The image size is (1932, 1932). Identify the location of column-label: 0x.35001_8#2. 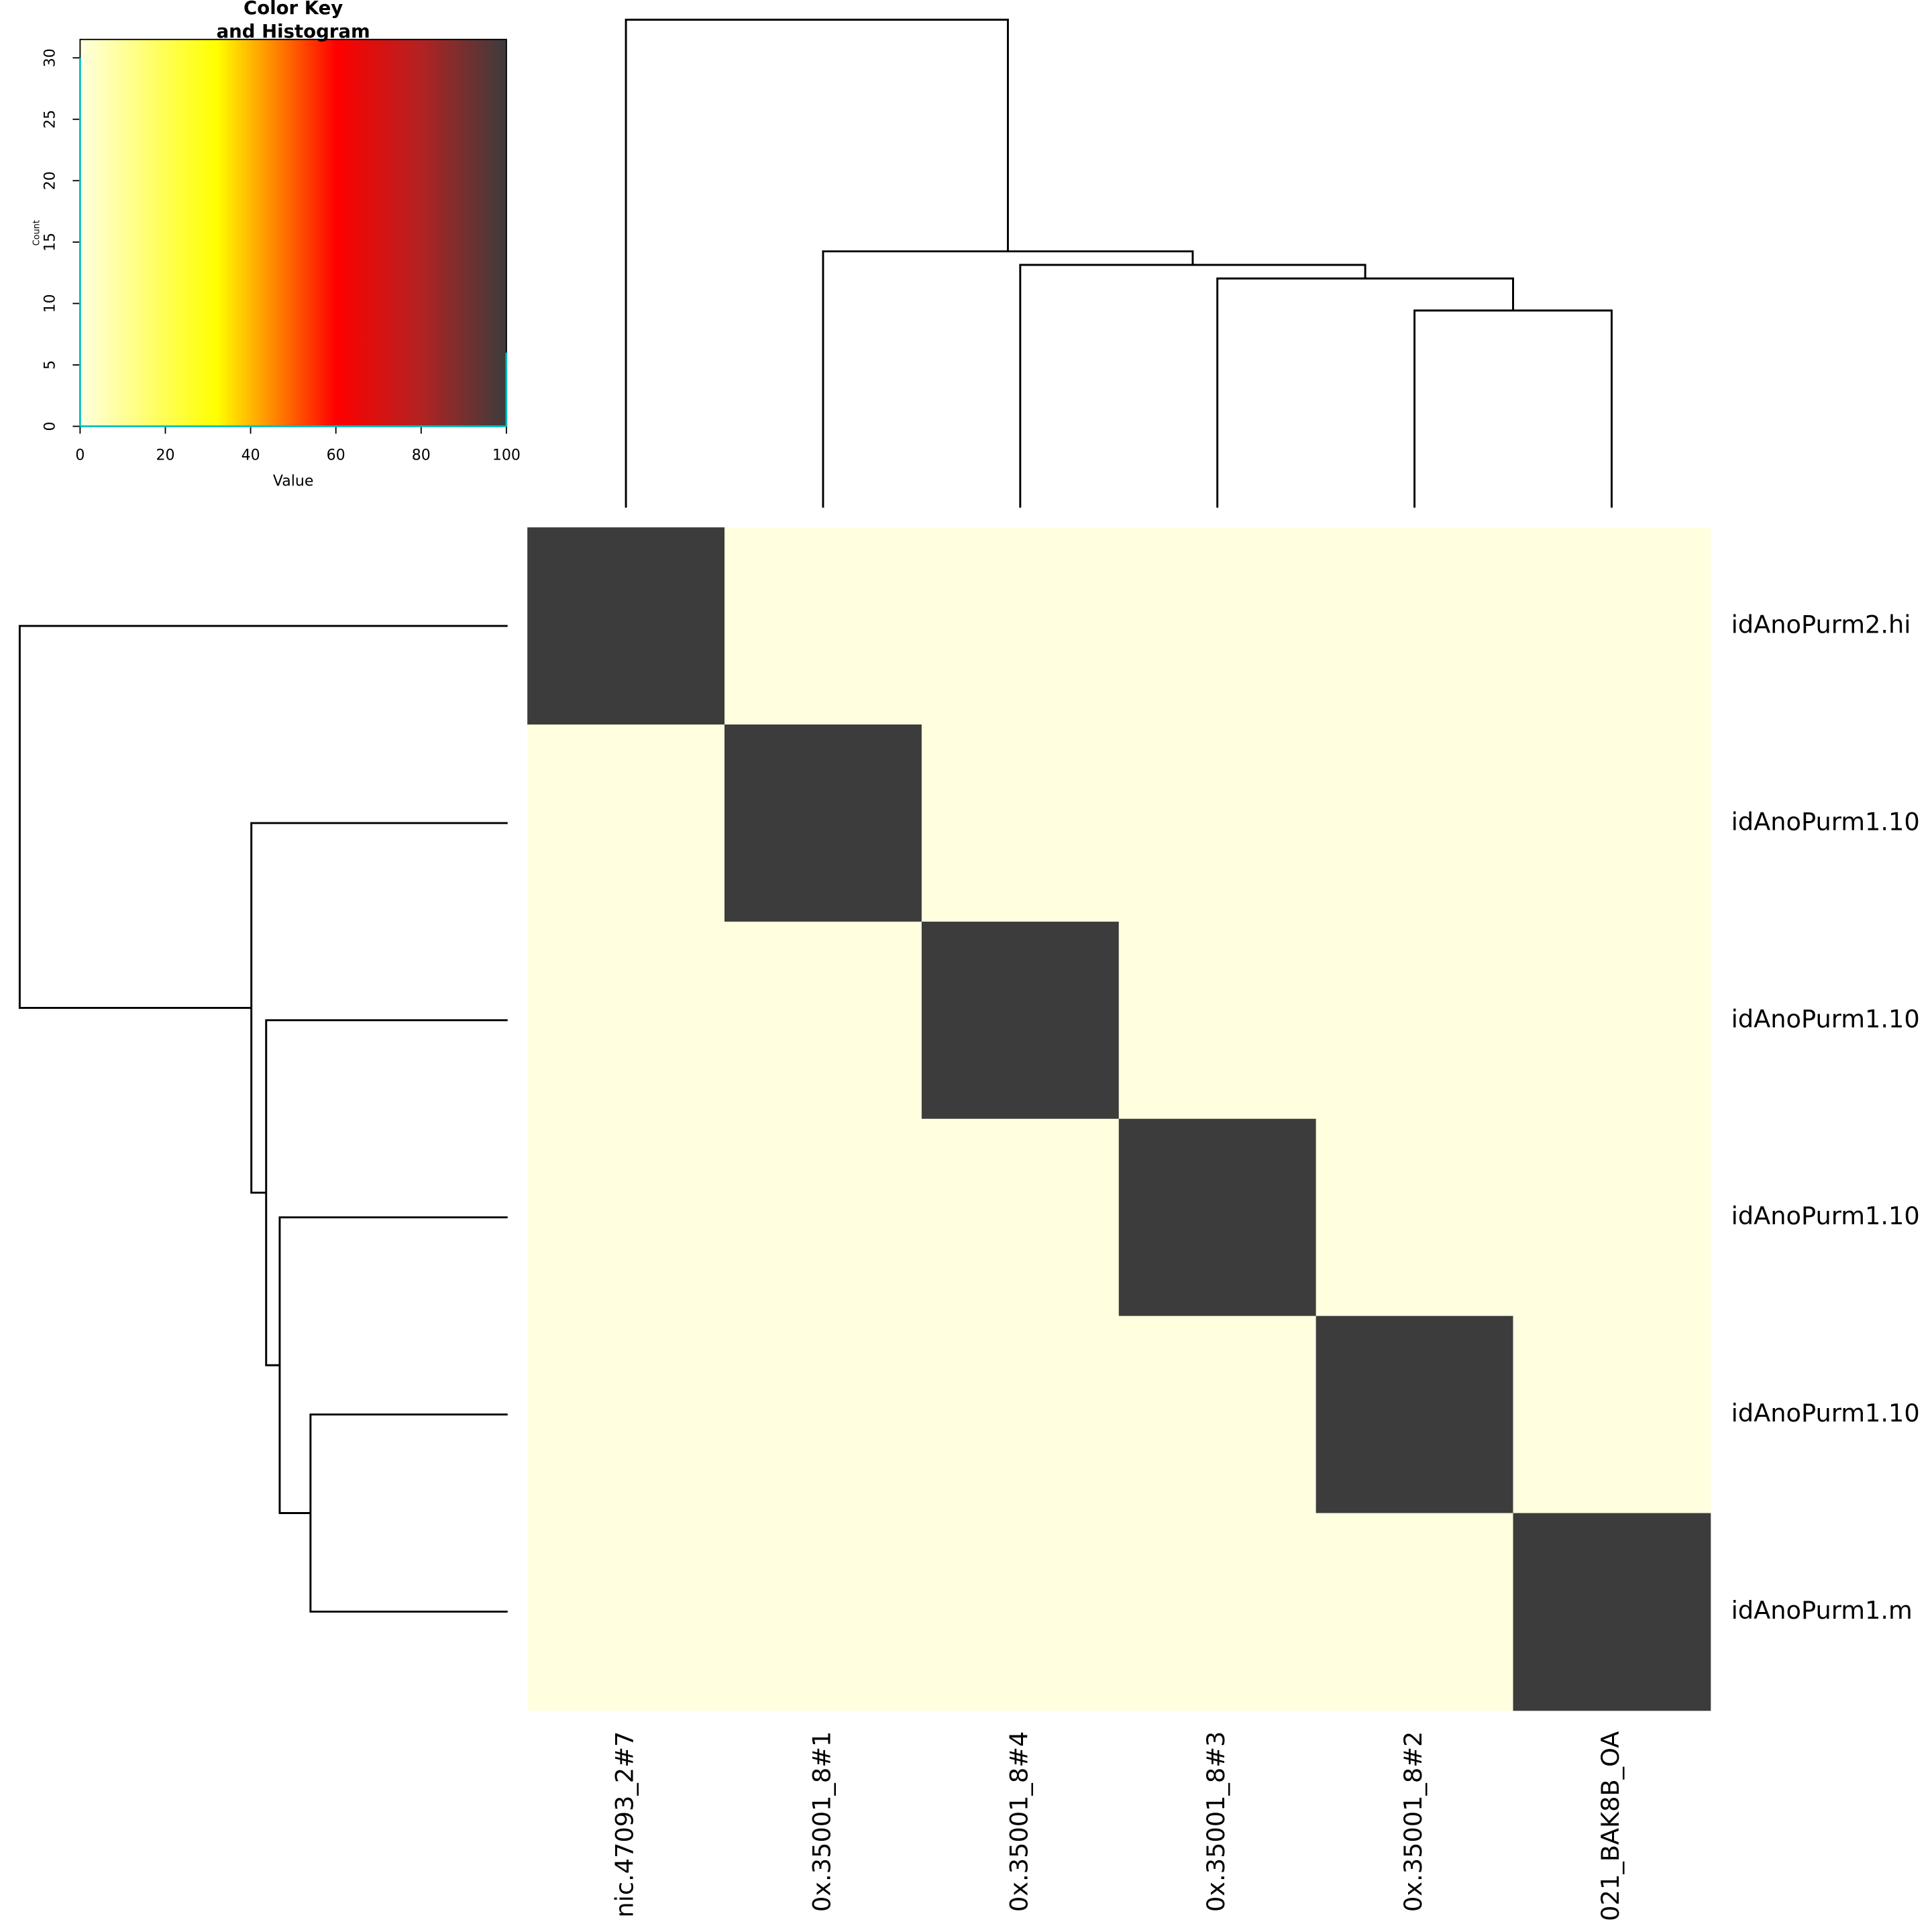
(1413, 1821).